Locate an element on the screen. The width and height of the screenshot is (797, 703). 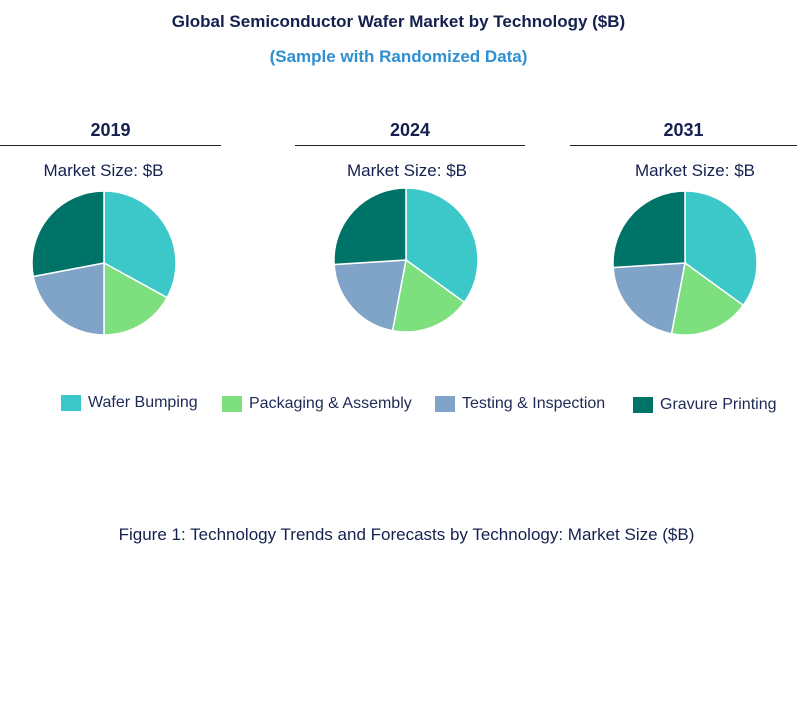
legend-item-testing-inspection: Testing & Inspection is located at coordinates (520, 404).